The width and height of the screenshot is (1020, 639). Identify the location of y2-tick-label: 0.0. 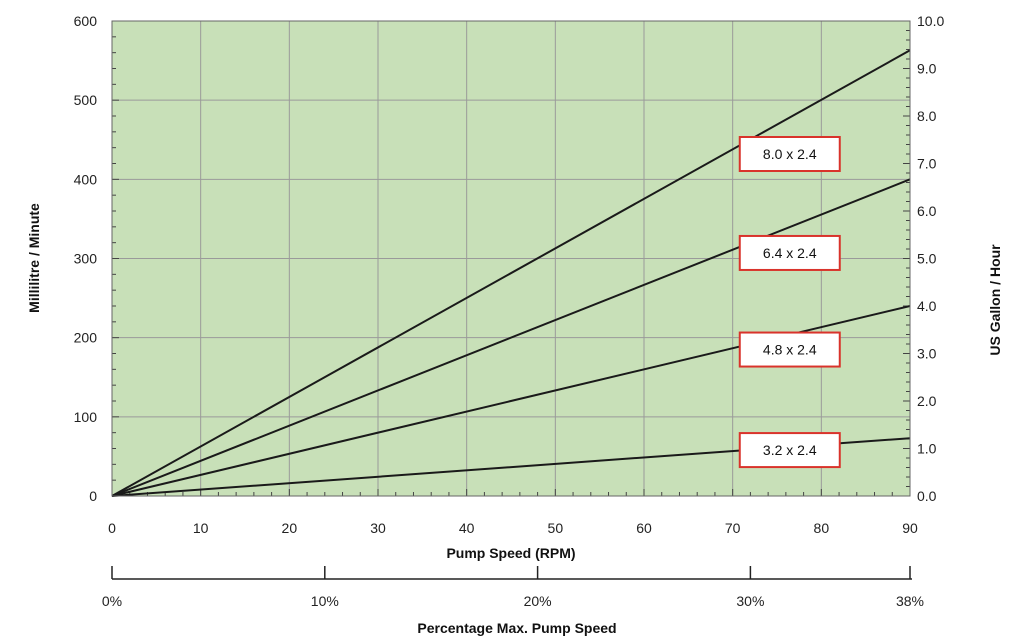
(927, 496).